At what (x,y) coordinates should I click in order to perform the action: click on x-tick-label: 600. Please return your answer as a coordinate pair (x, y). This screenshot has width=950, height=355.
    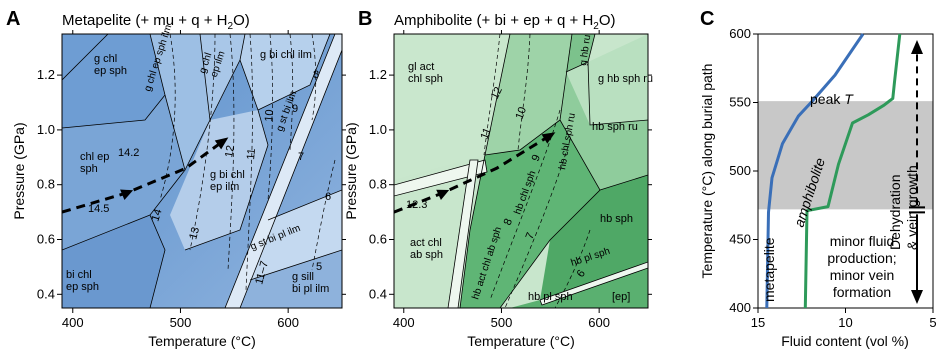
    Looking at the image, I should click on (599, 322).